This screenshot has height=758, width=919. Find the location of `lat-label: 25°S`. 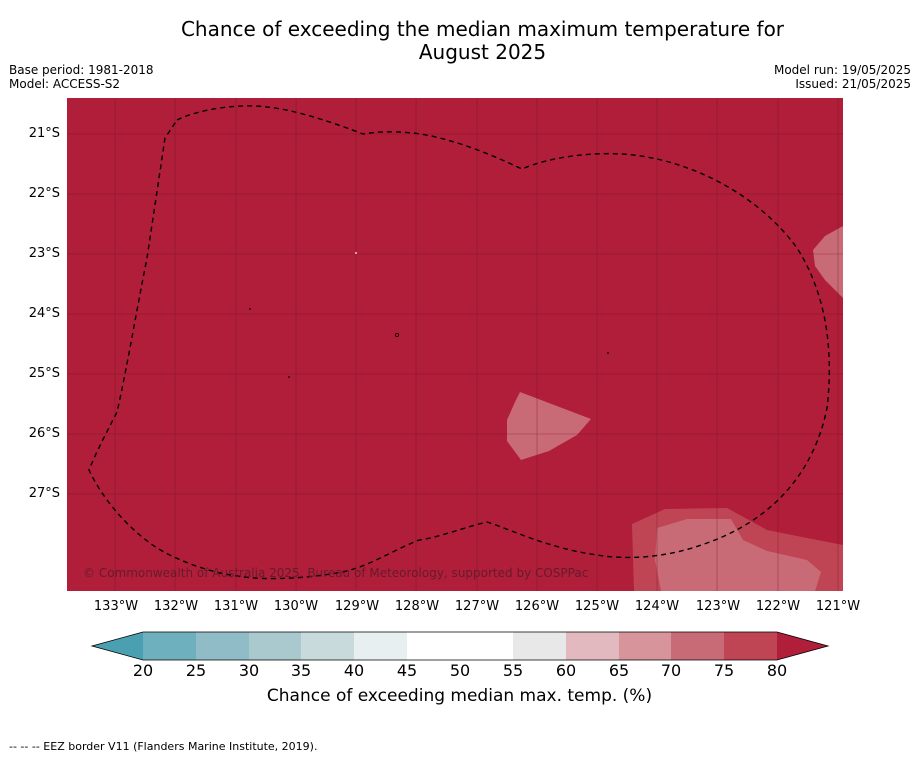

lat-label: 25°S is located at coordinates (44, 373).